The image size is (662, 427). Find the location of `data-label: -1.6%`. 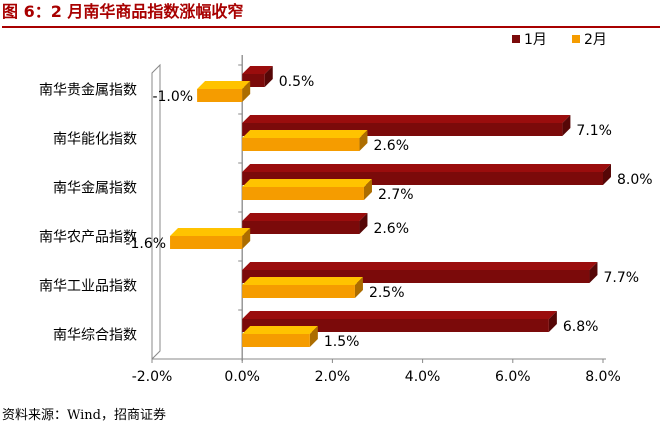

data-label: -1.6% is located at coordinates (145, 244).